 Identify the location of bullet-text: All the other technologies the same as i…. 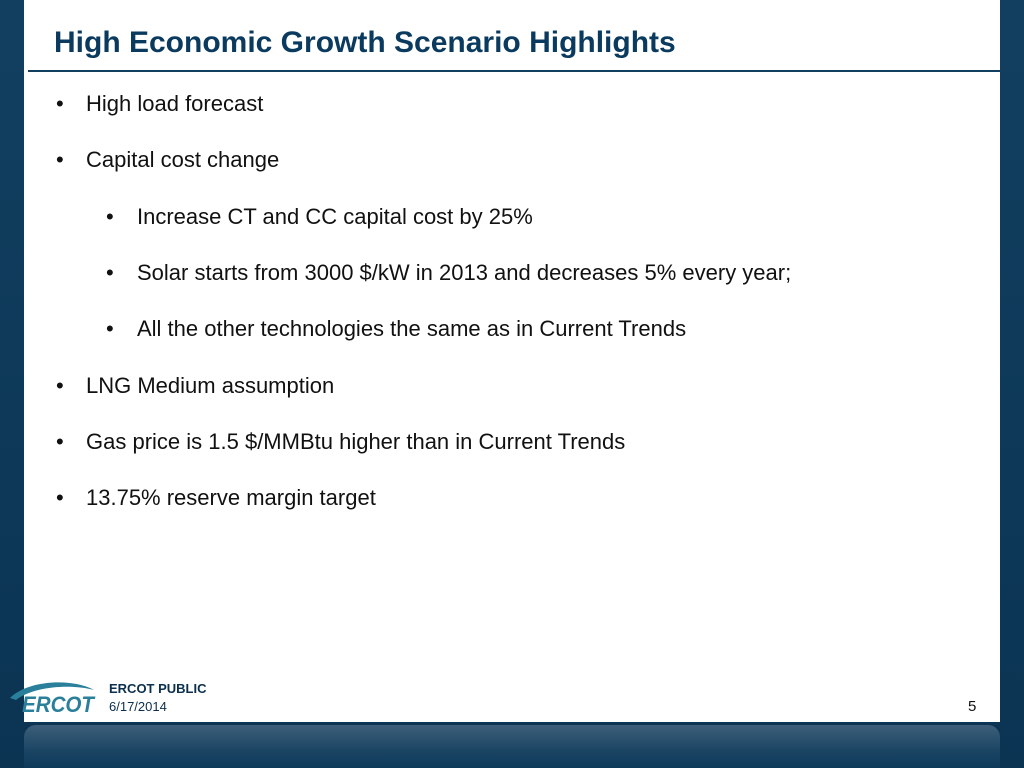
(412, 328).